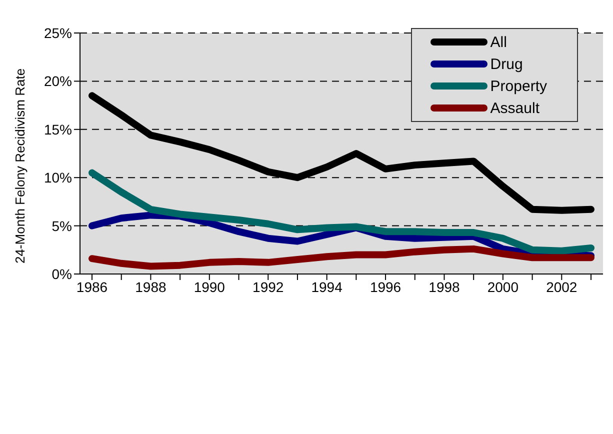  Describe the element at coordinates (58, 81) in the screenshot. I see `y-tick-label: 20%` at that location.